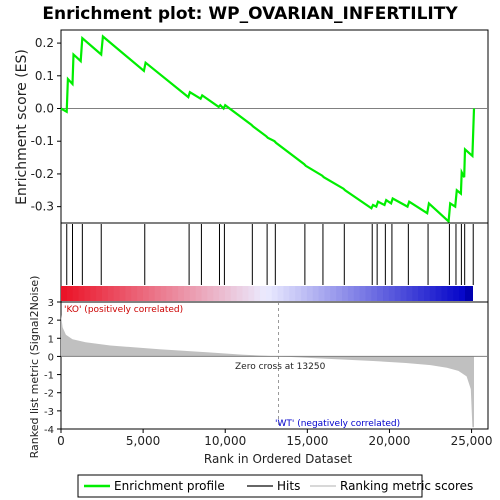 Image resolution: width=500 pixels, height=500 pixels. Describe the element at coordinates (22, 127) in the screenshot. I see `es-axis-label: Enrichment score (ES)` at that location.